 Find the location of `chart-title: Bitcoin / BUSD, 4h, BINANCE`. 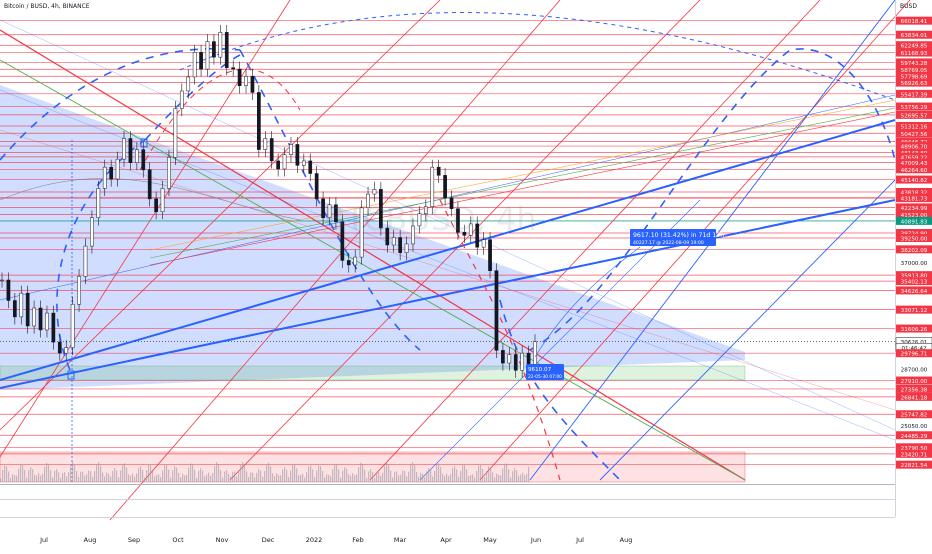

chart-title: Bitcoin / BUSD, 4h, BINANCE is located at coordinates (47, 6).